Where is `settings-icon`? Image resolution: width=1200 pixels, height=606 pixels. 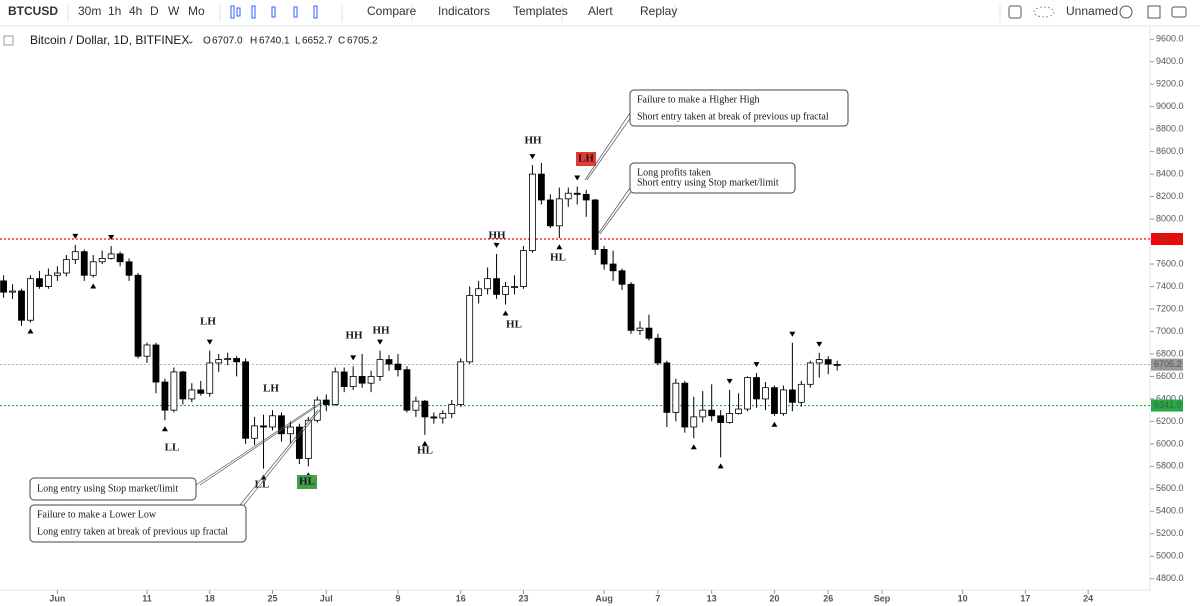
settings-icon is located at coordinates (1126, 12).